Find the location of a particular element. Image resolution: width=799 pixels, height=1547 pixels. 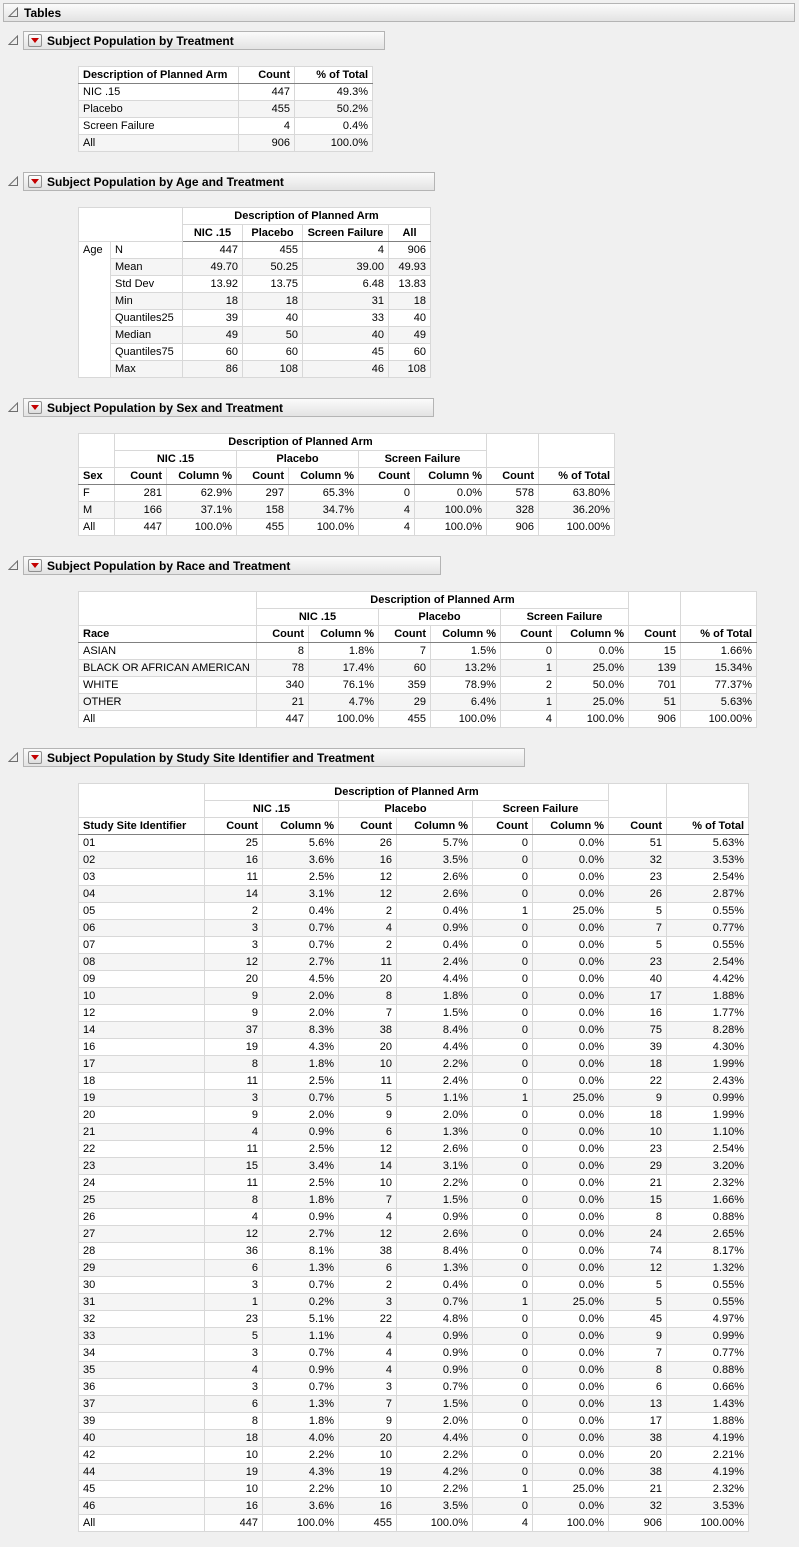

red-triangle-icon is located at coordinates (35, 40).